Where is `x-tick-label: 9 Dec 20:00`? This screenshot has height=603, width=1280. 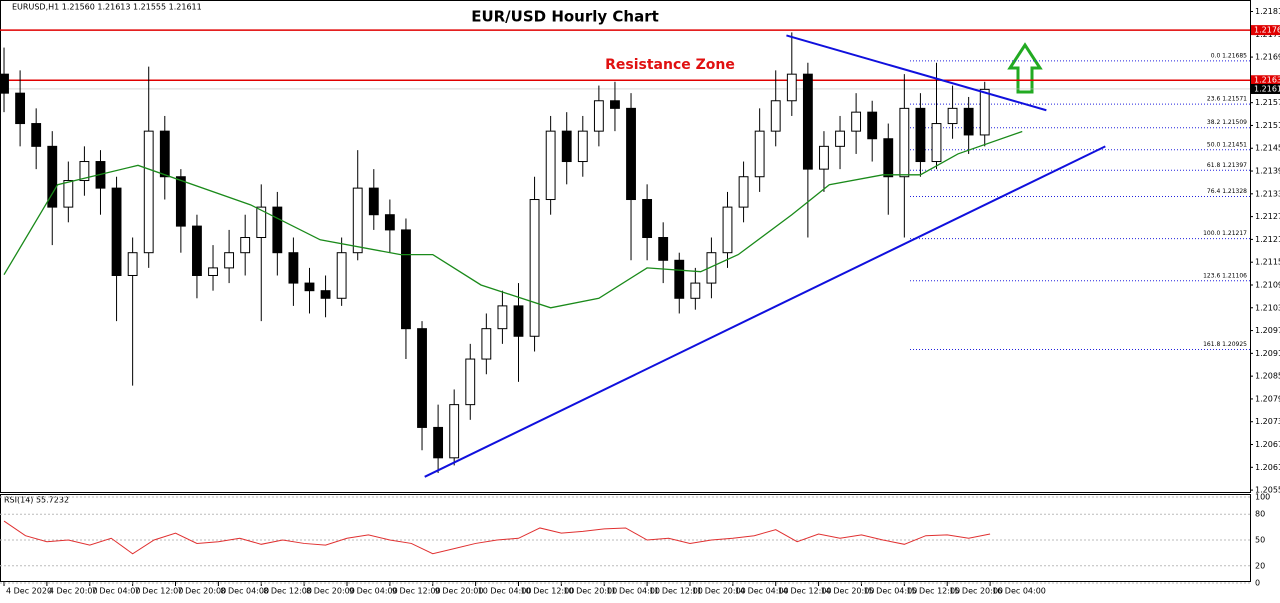 x-tick-label: 9 Dec 20:00 is located at coordinates (459, 591).